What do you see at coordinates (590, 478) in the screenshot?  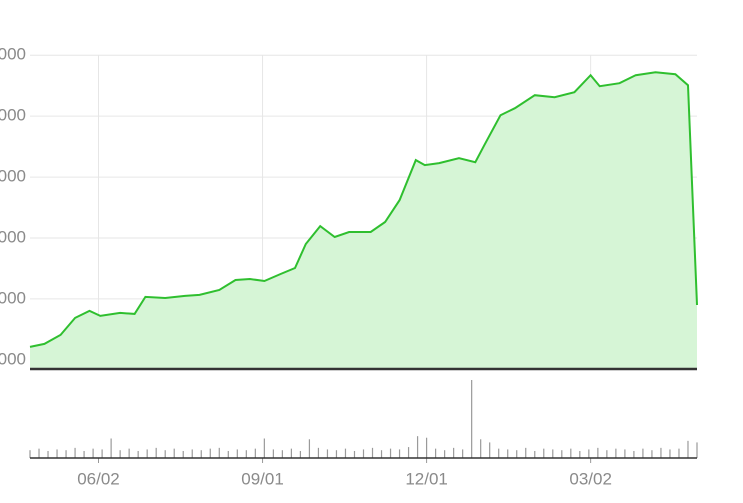 I see `x-tick-label: 03/02` at bounding box center [590, 478].